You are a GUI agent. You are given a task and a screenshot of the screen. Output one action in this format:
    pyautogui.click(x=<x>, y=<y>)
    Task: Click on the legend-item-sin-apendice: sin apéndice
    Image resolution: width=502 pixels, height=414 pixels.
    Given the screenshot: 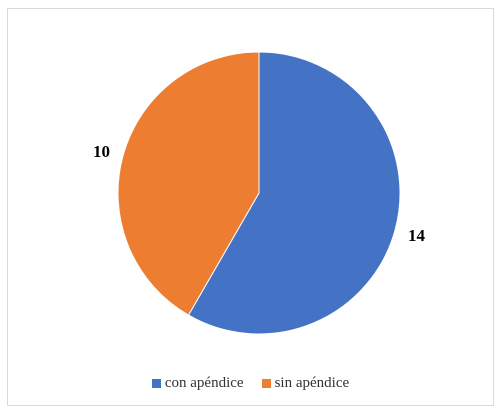 What is the action you would take?
    pyautogui.click(x=305, y=383)
    